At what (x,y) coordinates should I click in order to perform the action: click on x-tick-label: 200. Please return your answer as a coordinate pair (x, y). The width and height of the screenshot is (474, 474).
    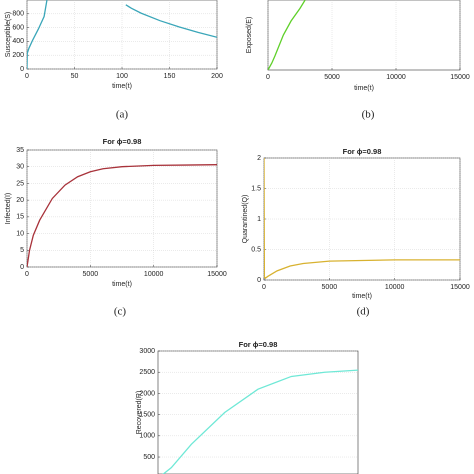
    Looking at the image, I should click on (217, 76).